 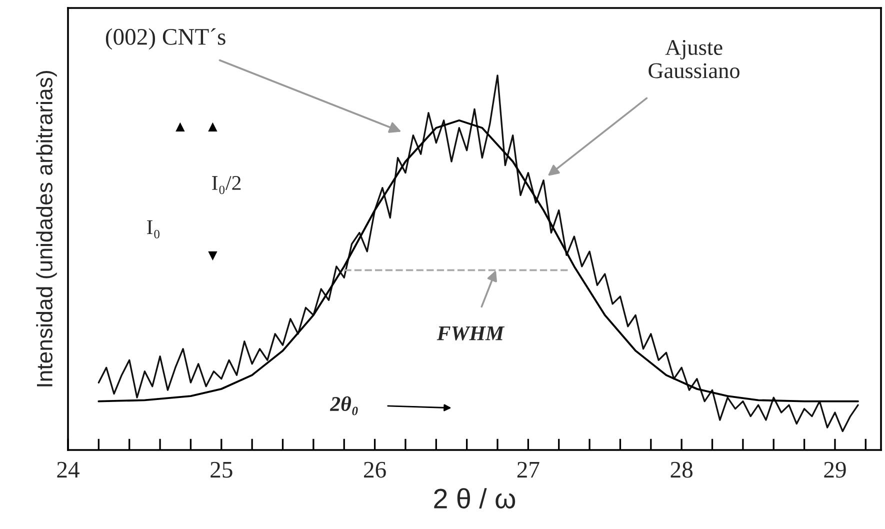 What do you see at coordinates (470, 333) in the screenshot?
I see `annotation: FWHM` at bounding box center [470, 333].